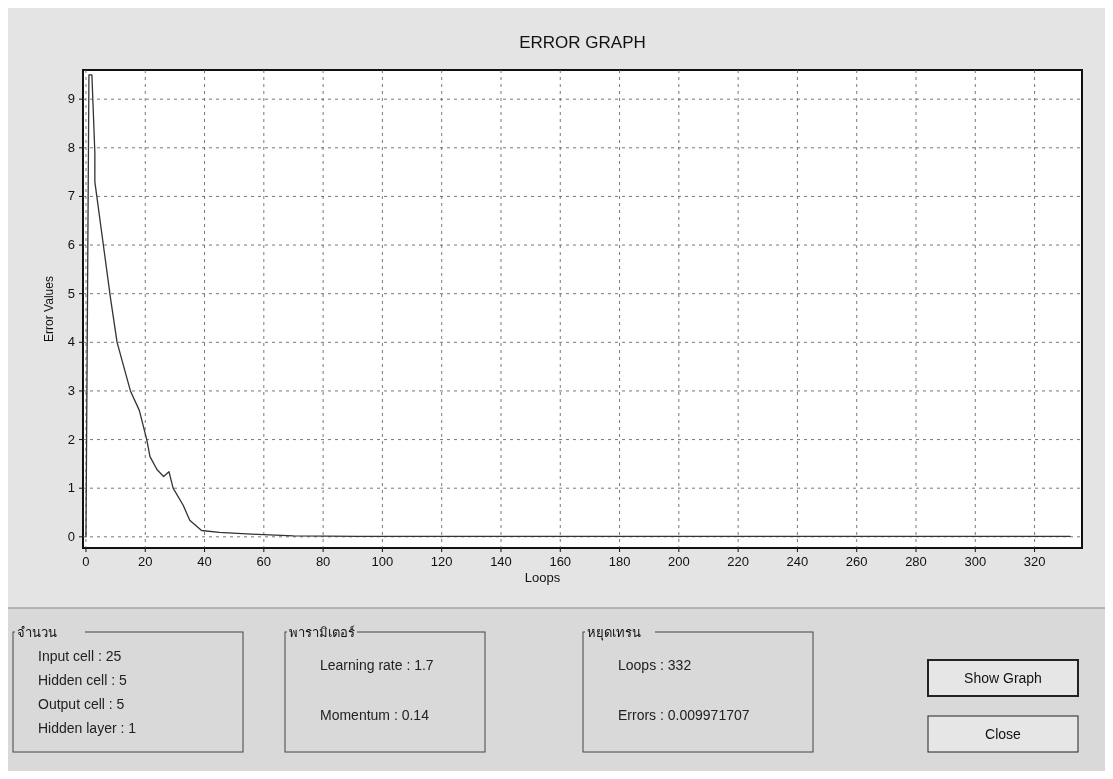  What do you see at coordinates (501, 561) in the screenshot?
I see `x-tick-label: 140` at bounding box center [501, 561].